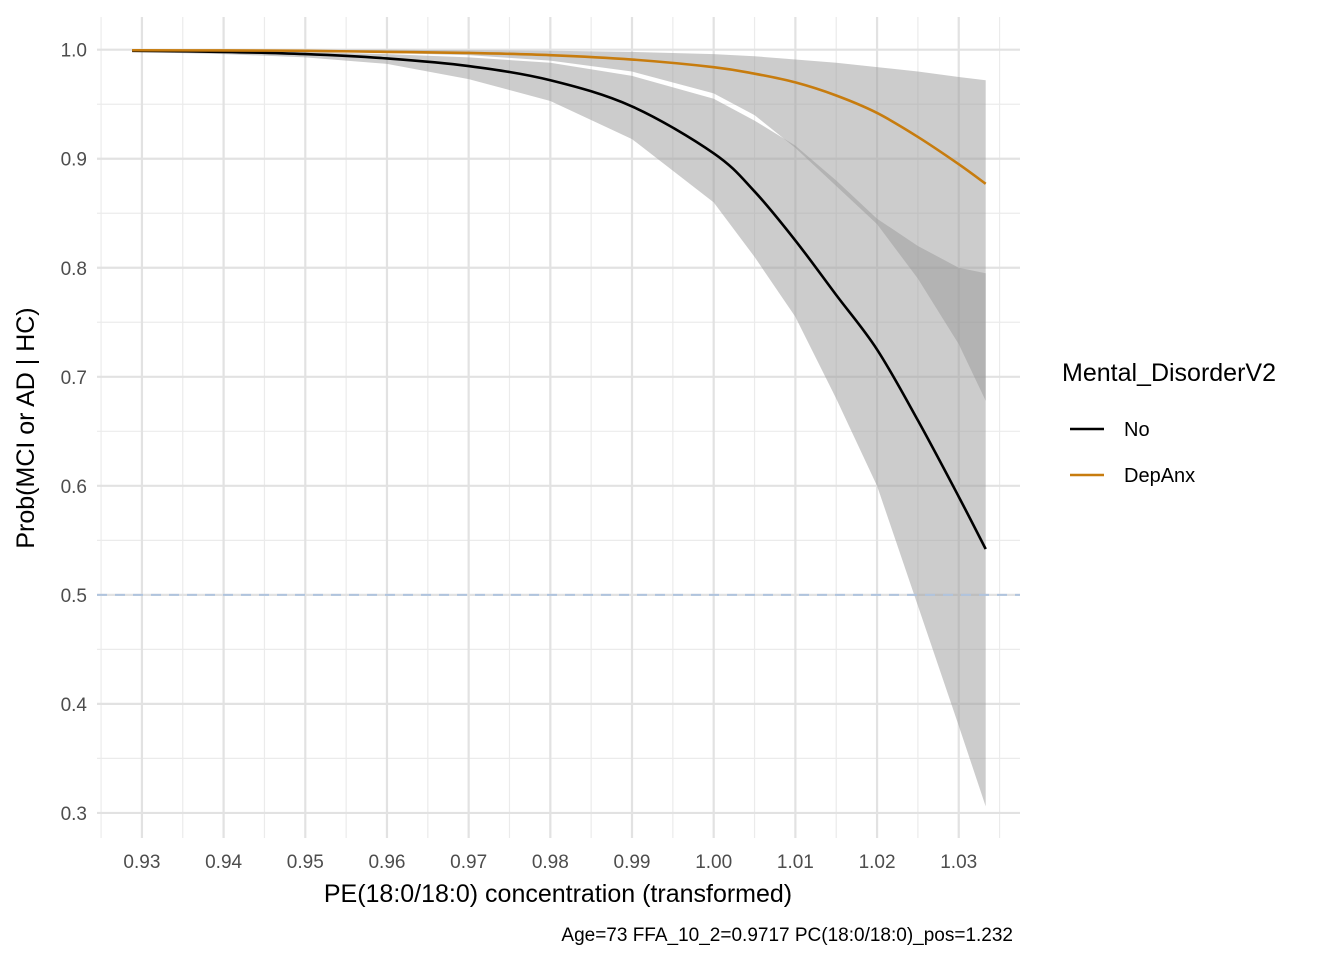  Describe the element at coordinates (74, 51) in the screenshot. I see `y-tick-label: 1.0` at that location.